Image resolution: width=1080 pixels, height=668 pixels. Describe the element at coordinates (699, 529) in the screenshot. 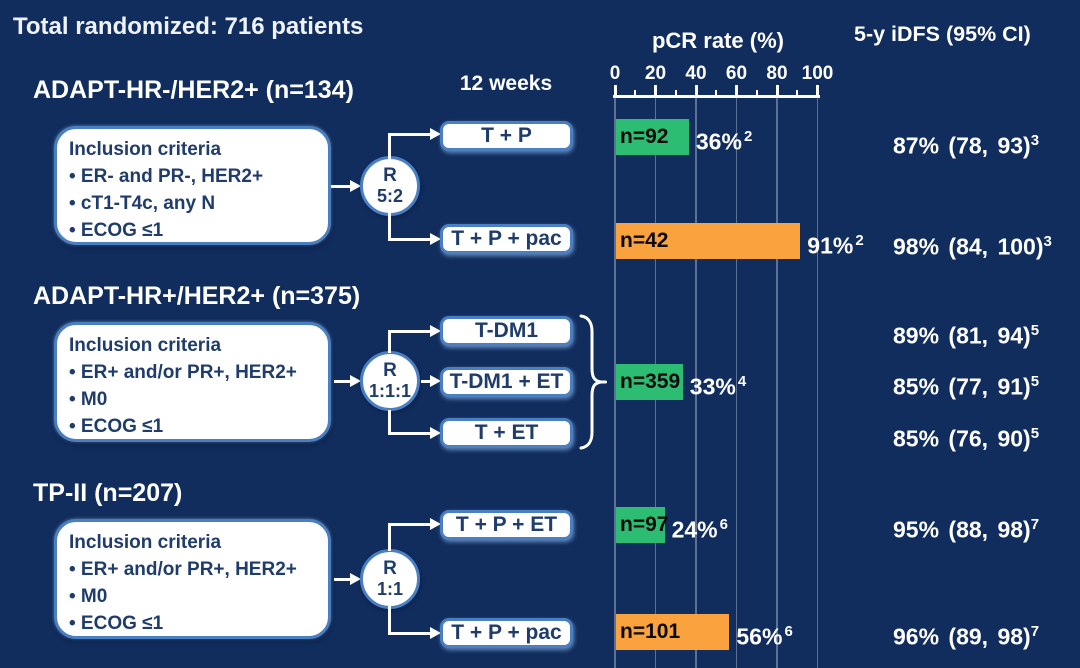

I see `pcr-value-label: 24% 6` at that location.